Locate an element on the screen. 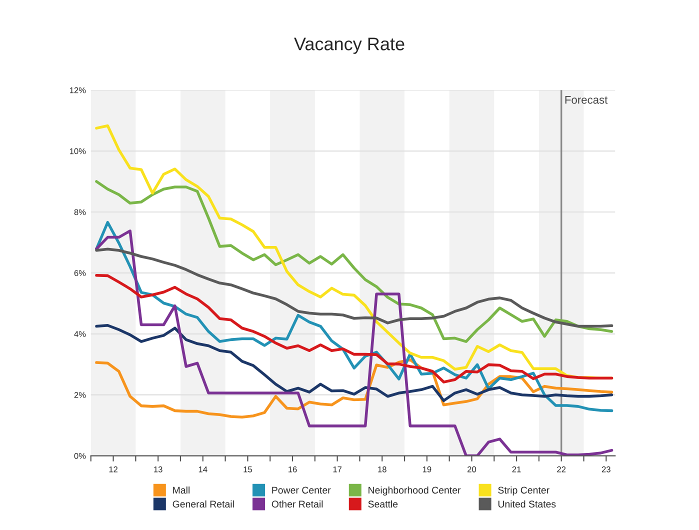 The image size is (699, 530). y-tick-label: 4% is located at coordinates (80, 334).